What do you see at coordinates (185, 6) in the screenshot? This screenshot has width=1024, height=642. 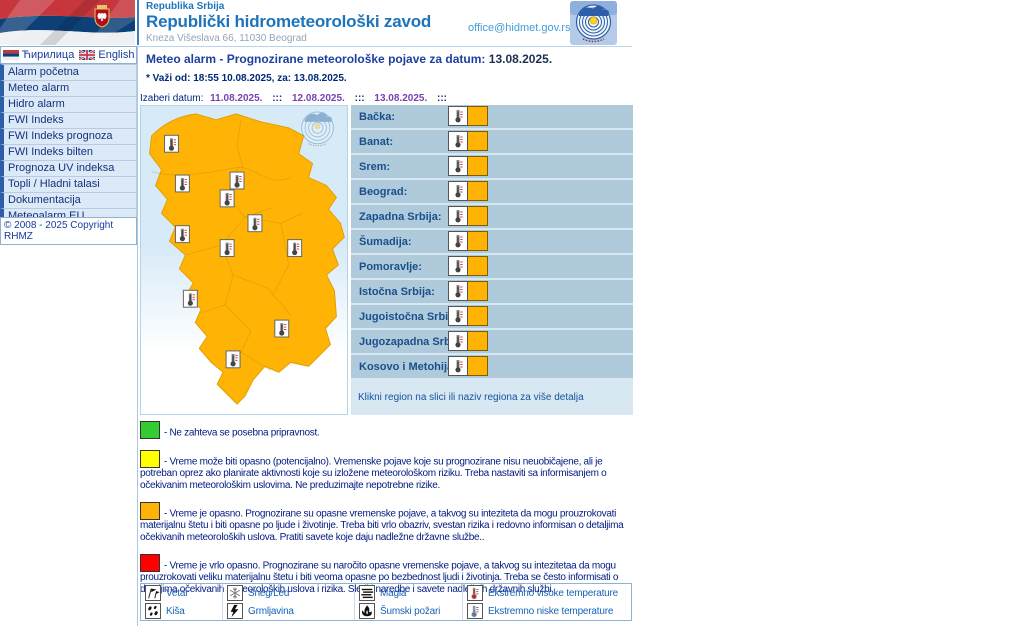 I see `header-country: Republika Srbija` at bounding box center [185, 6].